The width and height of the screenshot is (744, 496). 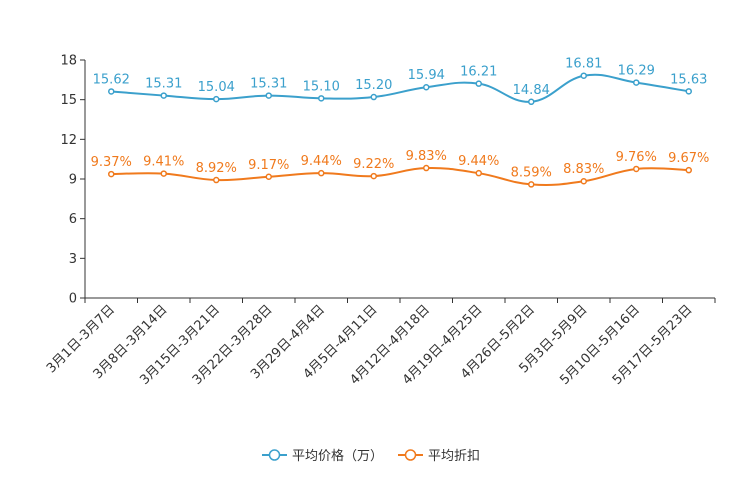 I want to click on data-label: 9.76%, so click(x=636, y=157).